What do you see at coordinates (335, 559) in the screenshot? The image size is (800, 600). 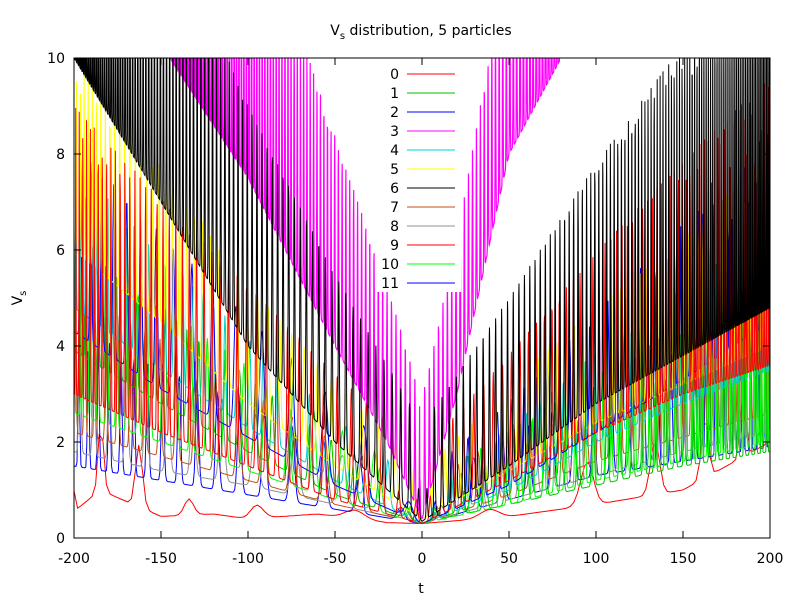 I see `x-tick-label: -50` at bounding box center [335, 559].